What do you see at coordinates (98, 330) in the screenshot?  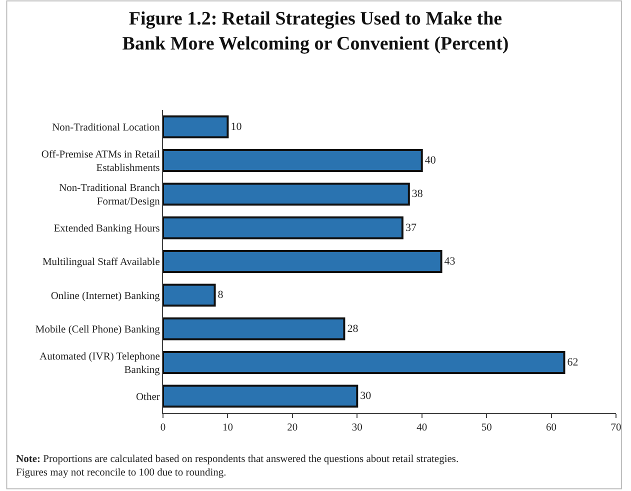 I see `y-tick-label: Mobile (Cell Phone) Banking` at bounding box center [98, 330].